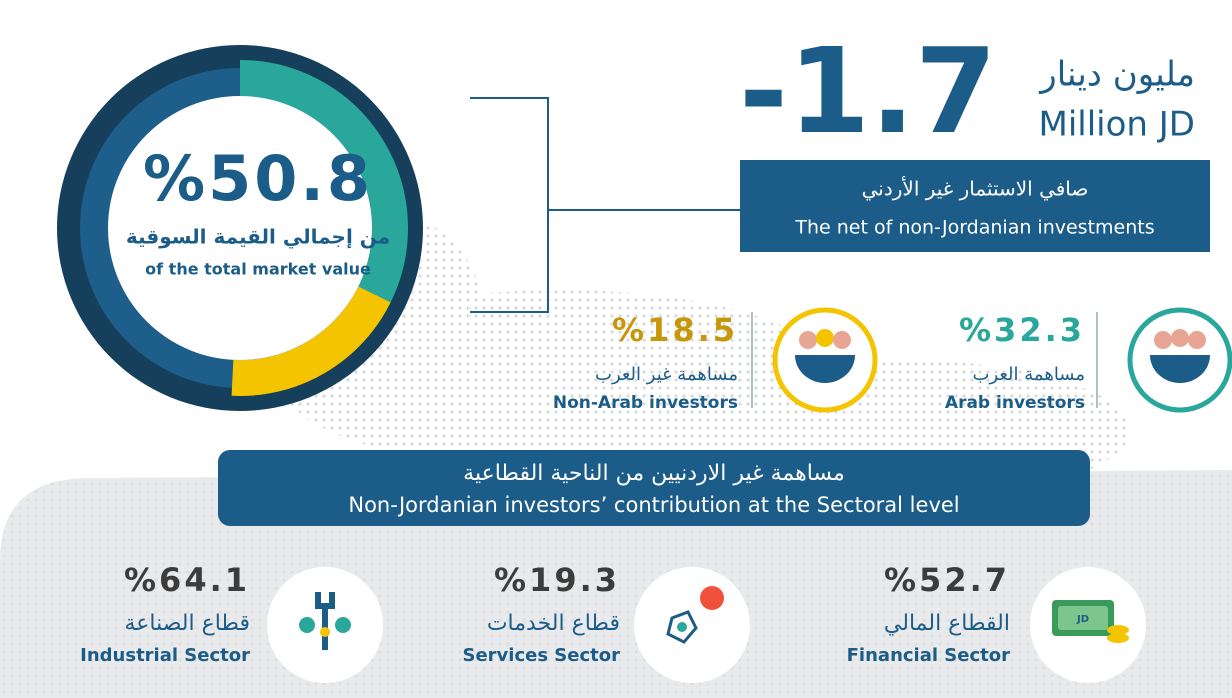 This screenshot has height=698, width=1232. I want to click on sector-ar: قطاع الخدمات, so click(553, 623).